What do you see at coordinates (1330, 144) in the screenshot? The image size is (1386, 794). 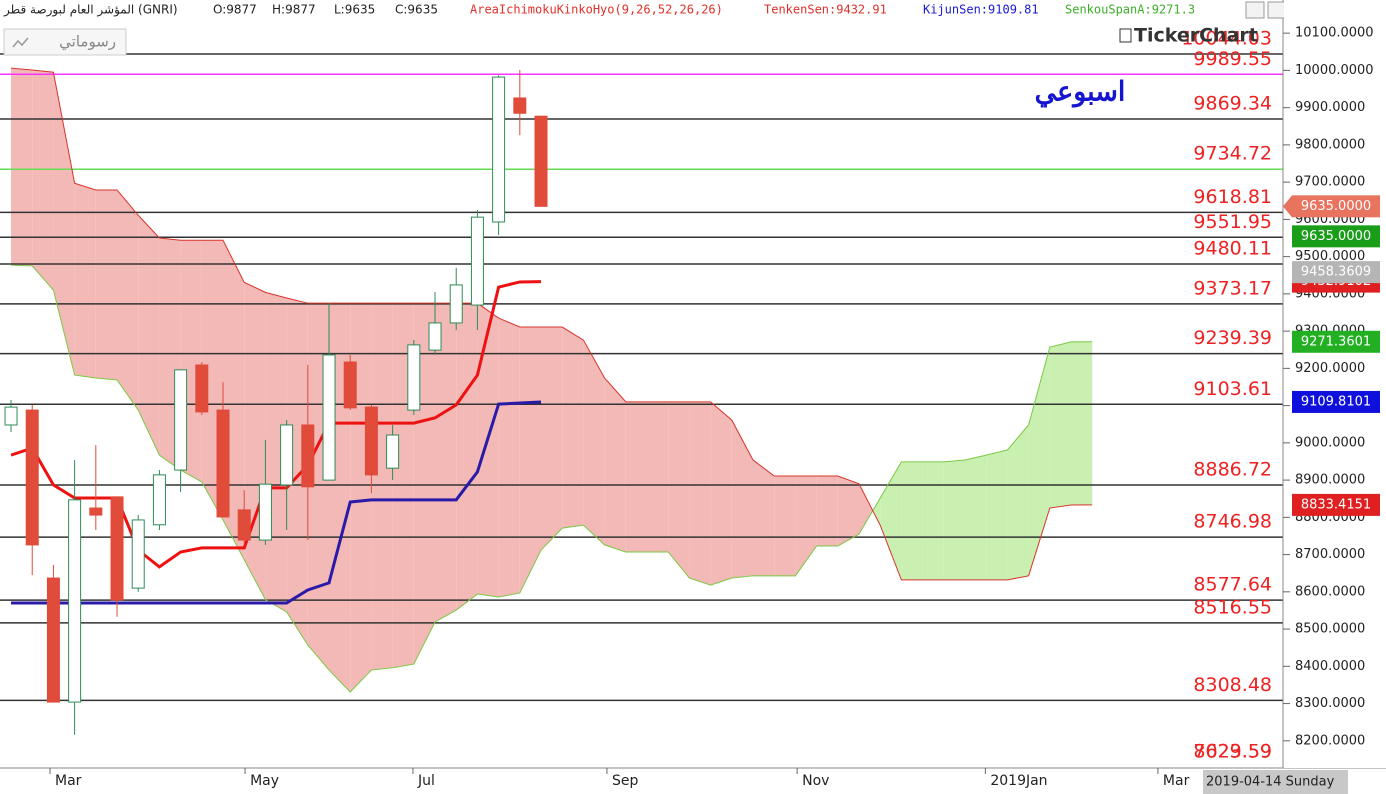 I see `y-tick-label: 9800.0000` at bounding box center [1330, 144].